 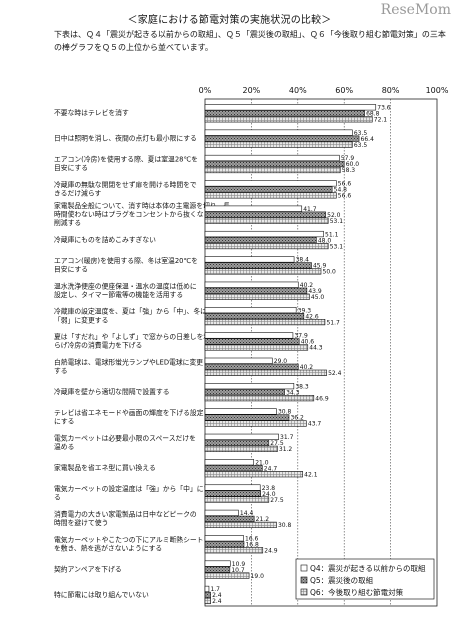 What do you see at coordinates (325, 240) in the screenshot?
I see `bar-value-label: 48.0` at bounding box center [325, 240].